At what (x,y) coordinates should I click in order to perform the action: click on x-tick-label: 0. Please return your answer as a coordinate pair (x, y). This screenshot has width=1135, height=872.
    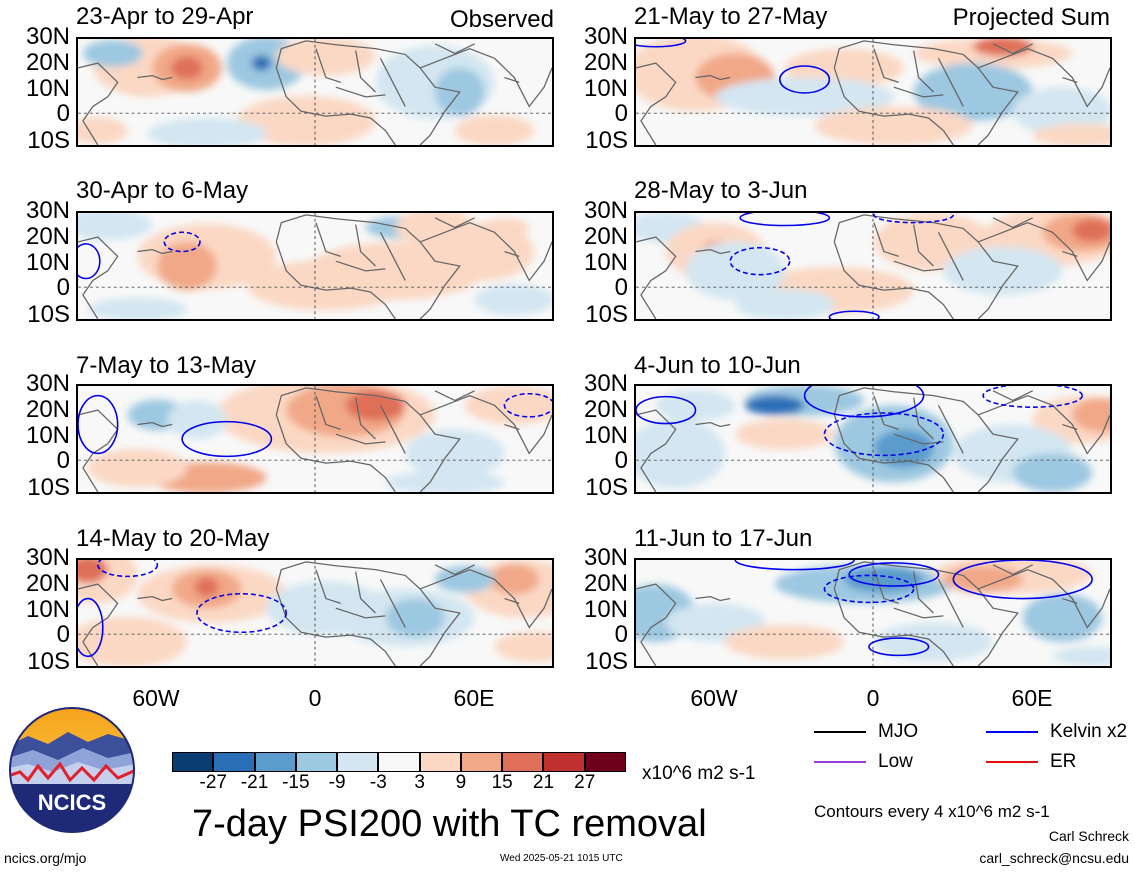
    Looking at the image, I should click on (315, 698).